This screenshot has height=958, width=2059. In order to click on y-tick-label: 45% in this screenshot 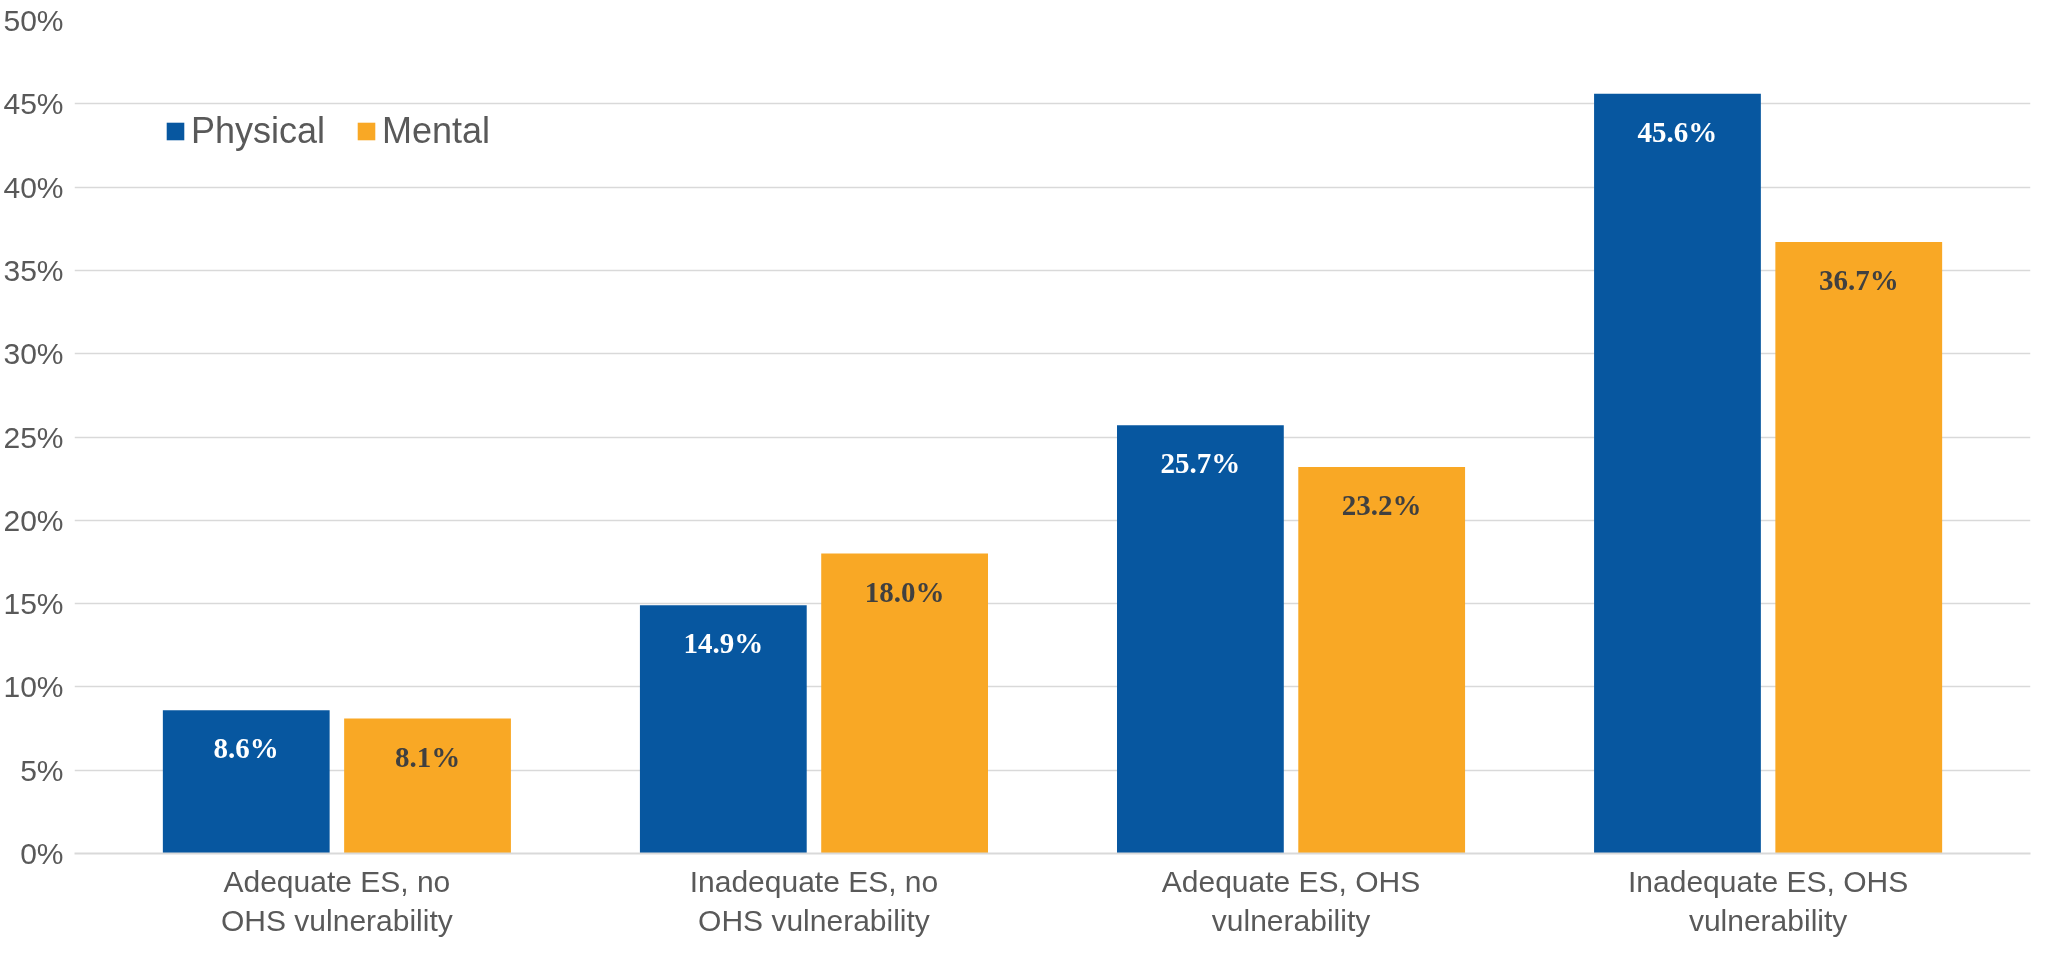, I will do `click(33, 104)`.